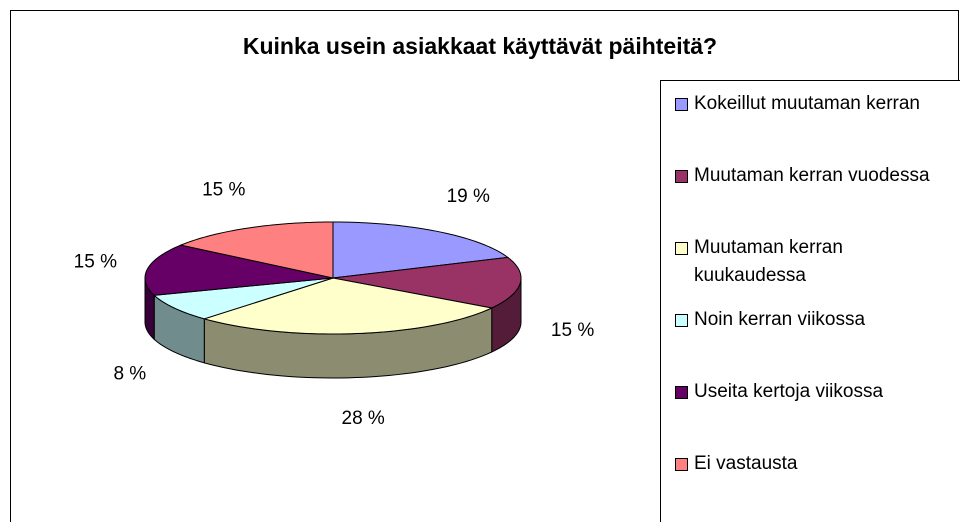  I want to click on legend-entry: Muutaman kerran vuodessa, so click(808, 176).